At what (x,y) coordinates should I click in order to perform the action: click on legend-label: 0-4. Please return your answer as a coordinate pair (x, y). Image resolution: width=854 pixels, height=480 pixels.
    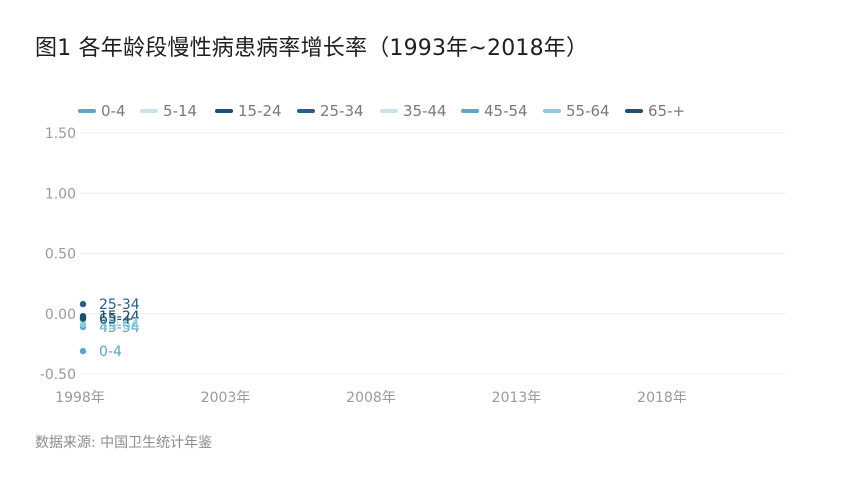
    Looking at the image, I should click on (113, 111).